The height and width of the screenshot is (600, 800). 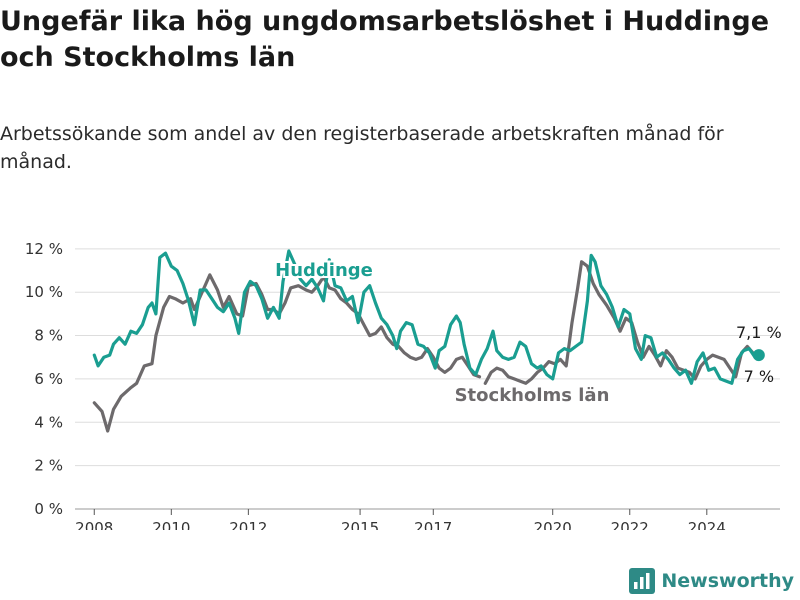 I want to click on series-label-huddinge: Huddinge, so click(x=324, y=270).